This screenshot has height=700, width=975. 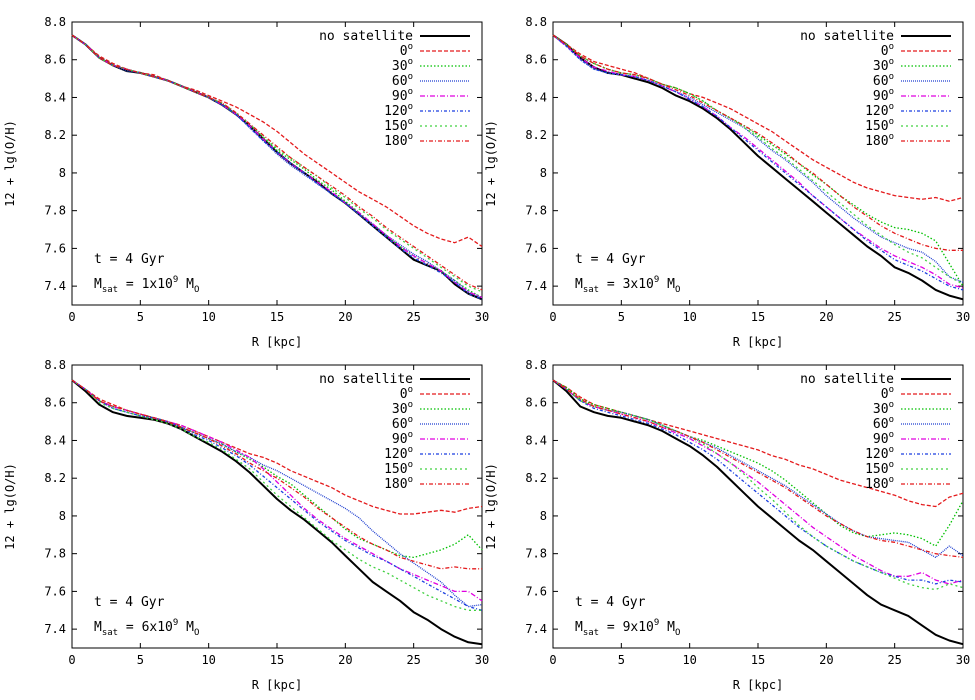 I want to click on legend-label: 180o, so click(x=879, y=140).